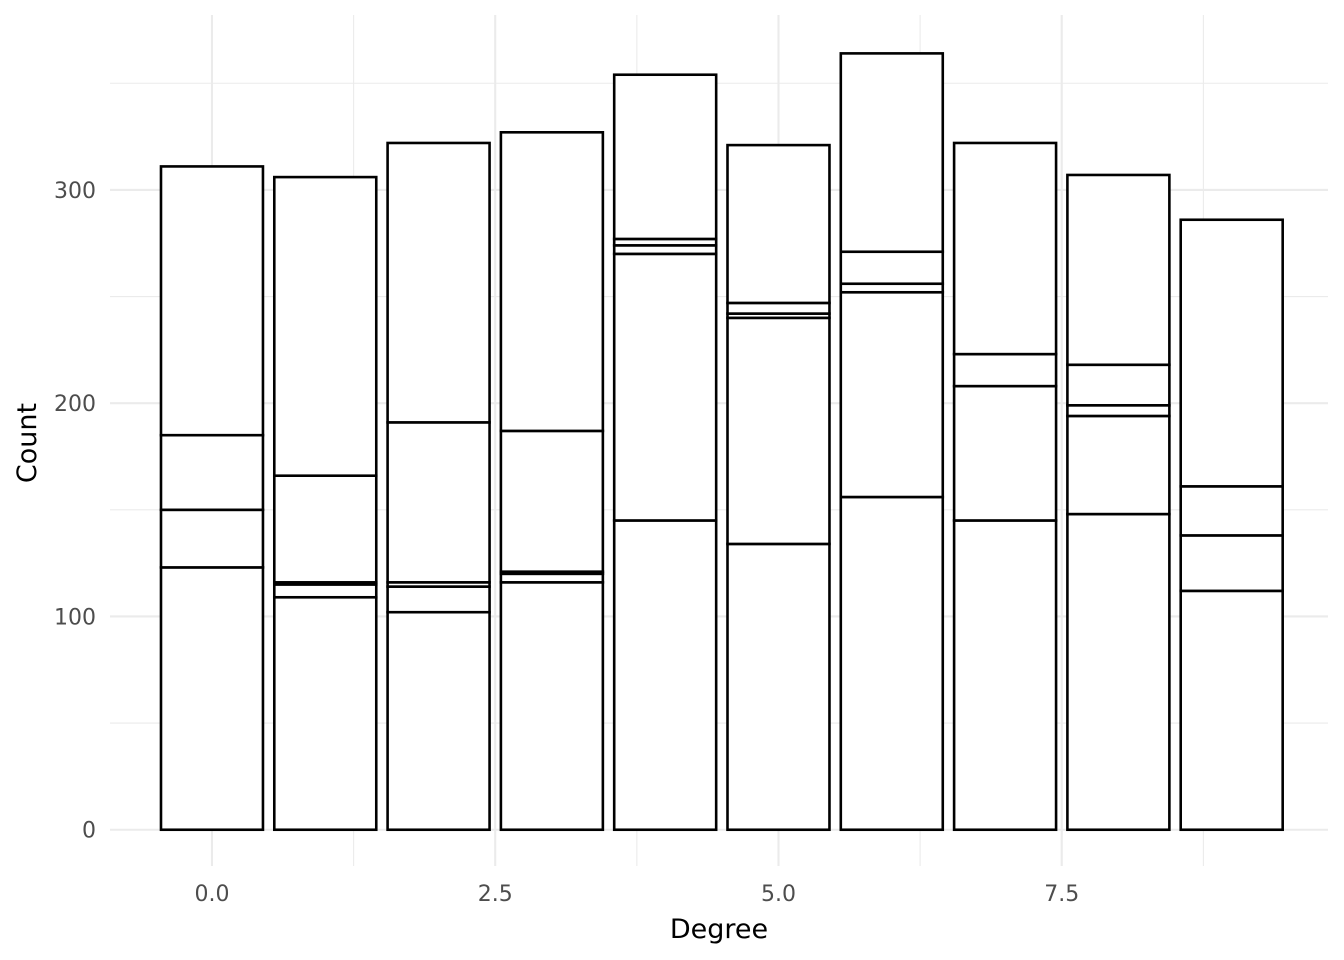  I want to click on y-tick-label: 0, so click(89, 831).